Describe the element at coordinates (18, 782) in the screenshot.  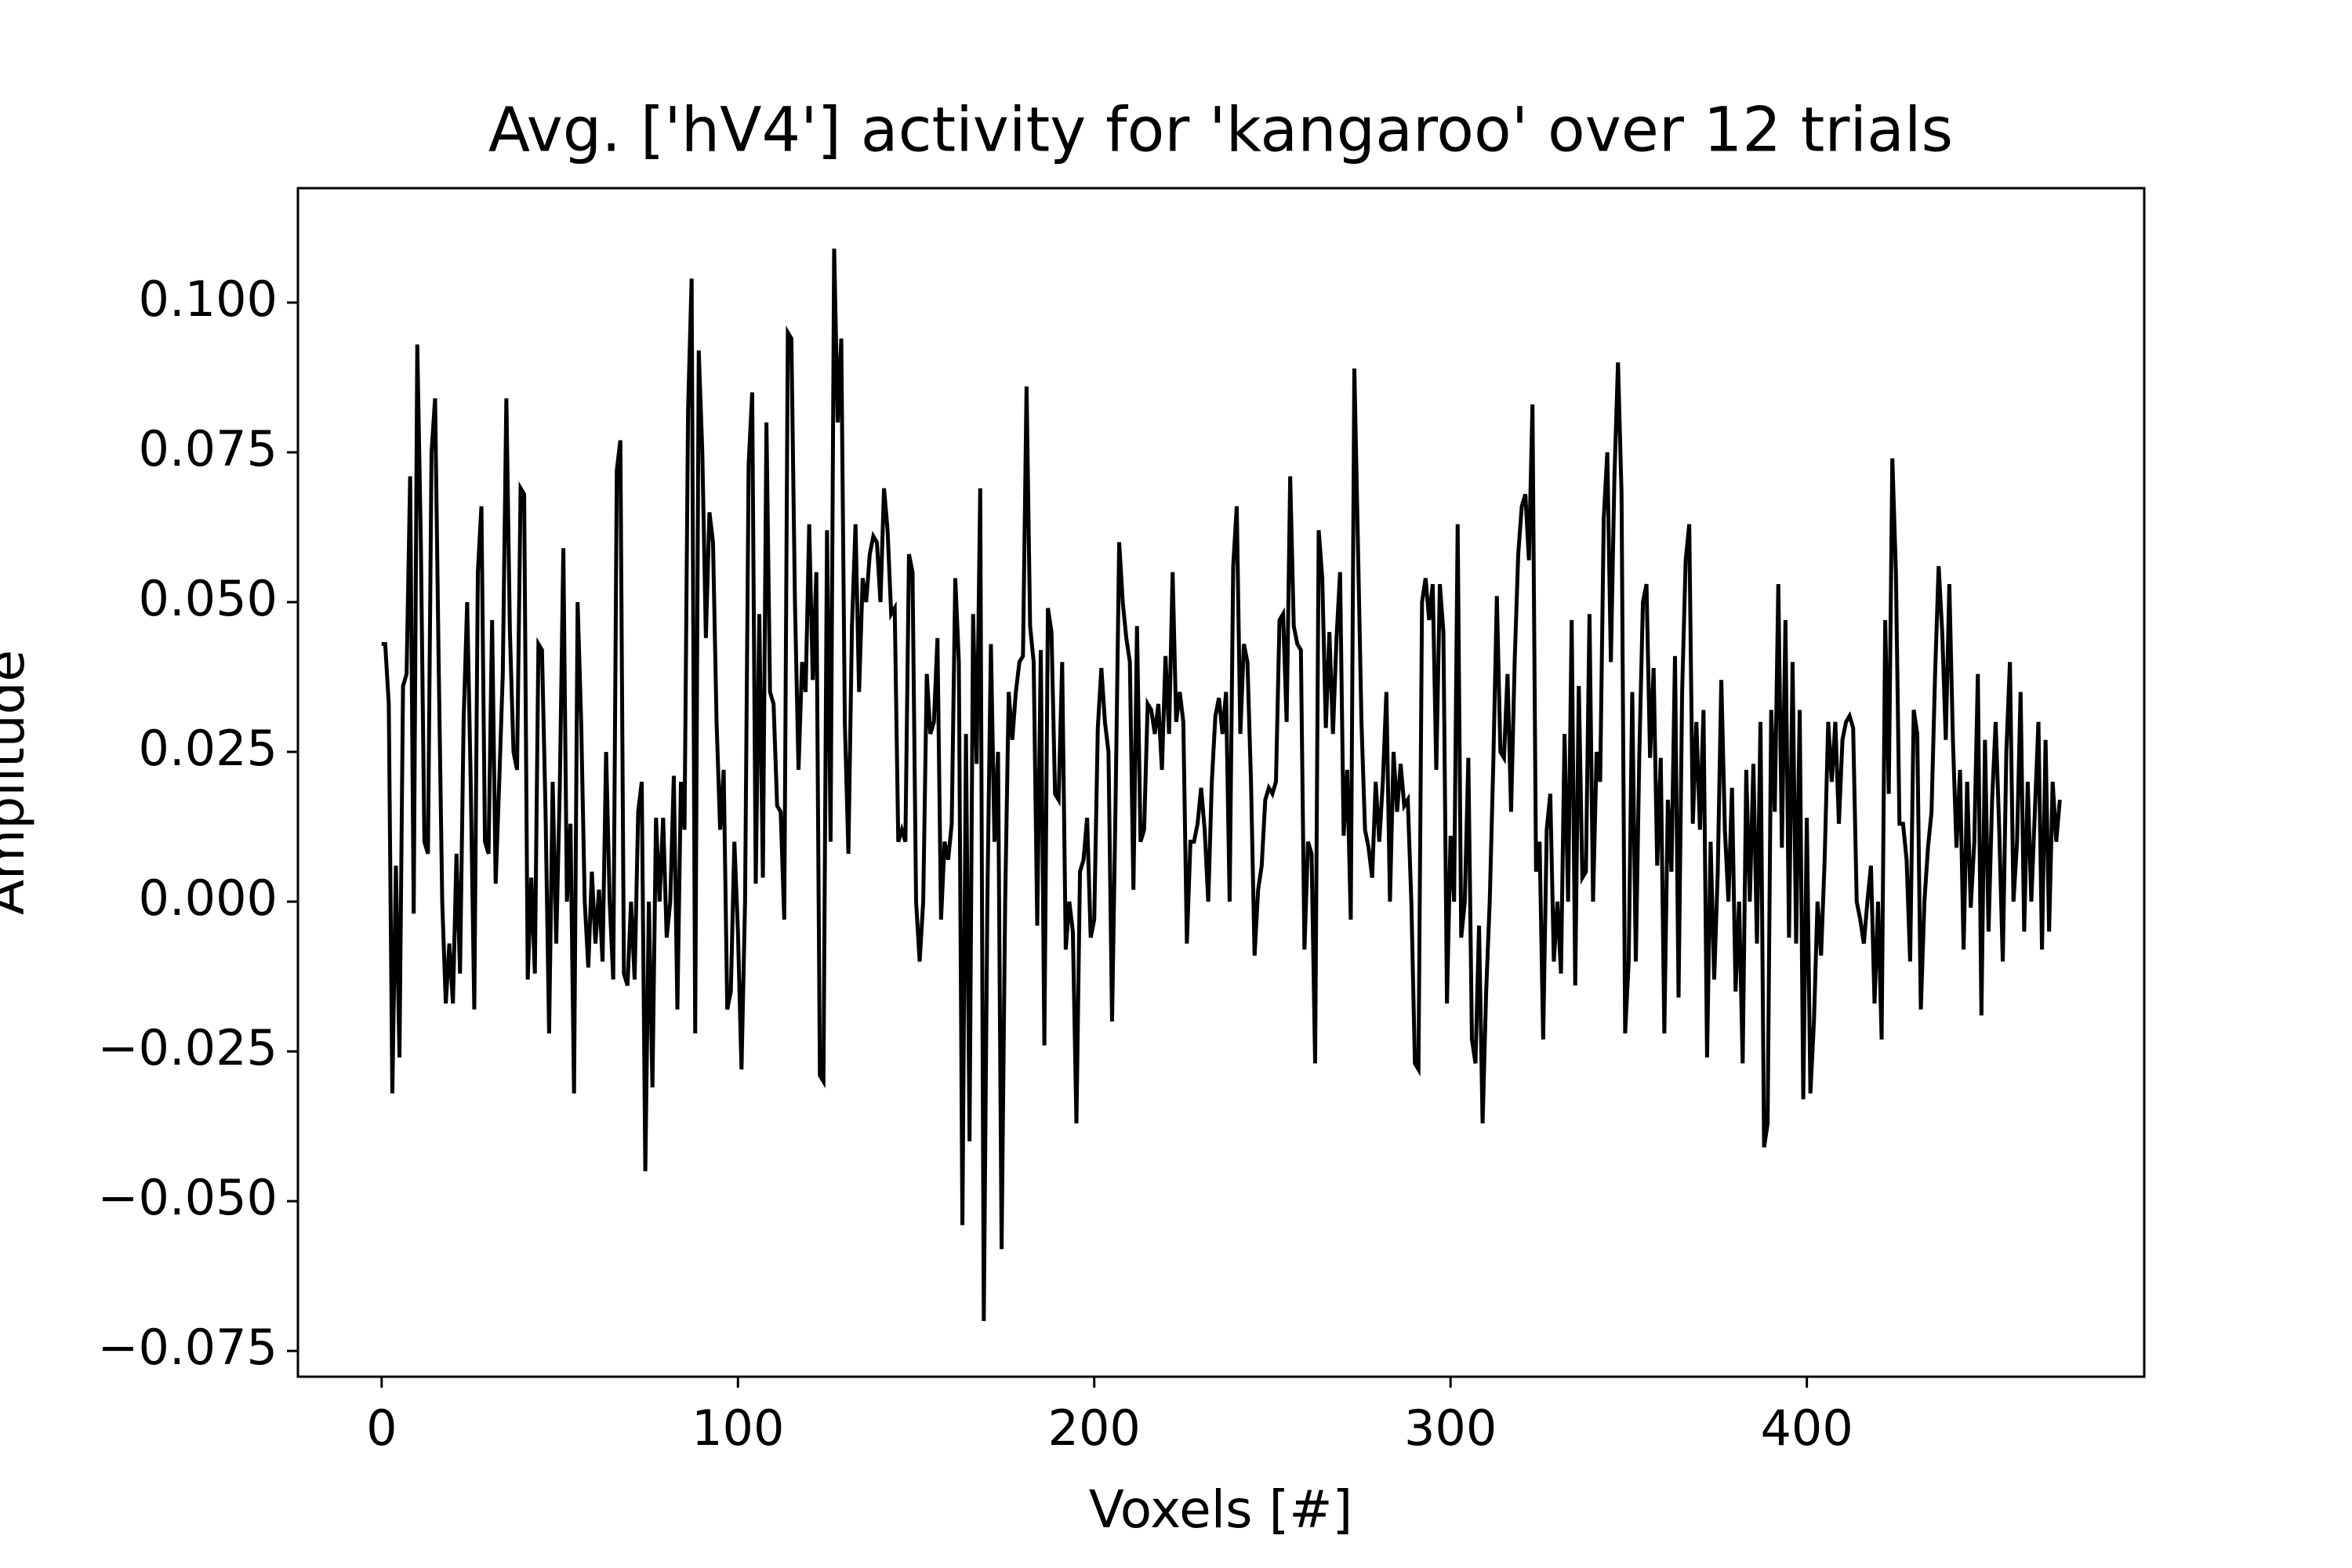
I see `y-axis-label: Amplitude` at that location.